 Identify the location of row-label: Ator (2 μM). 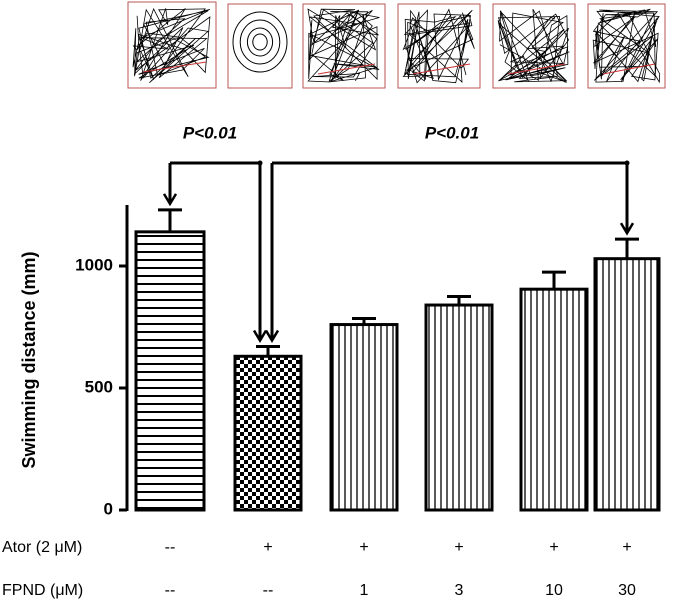
(42, 547).